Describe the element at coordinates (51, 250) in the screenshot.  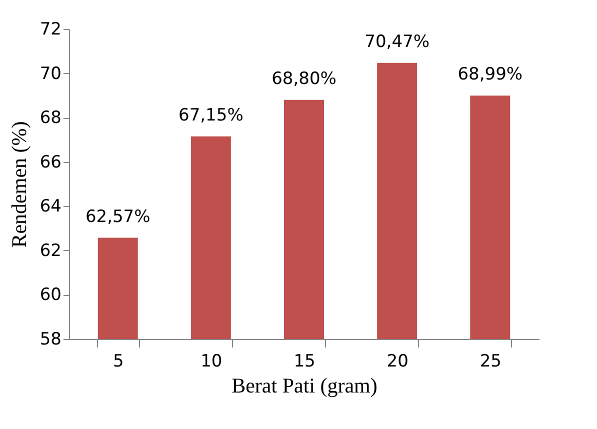
I see `y-tick-label: 62` at that location.